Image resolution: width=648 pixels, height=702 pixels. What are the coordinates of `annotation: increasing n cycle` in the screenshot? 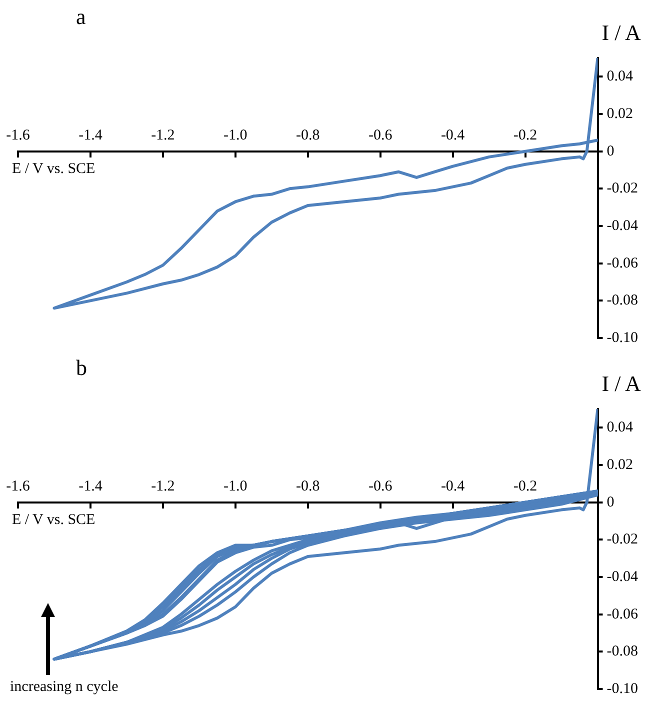 It's located at (64, 687).